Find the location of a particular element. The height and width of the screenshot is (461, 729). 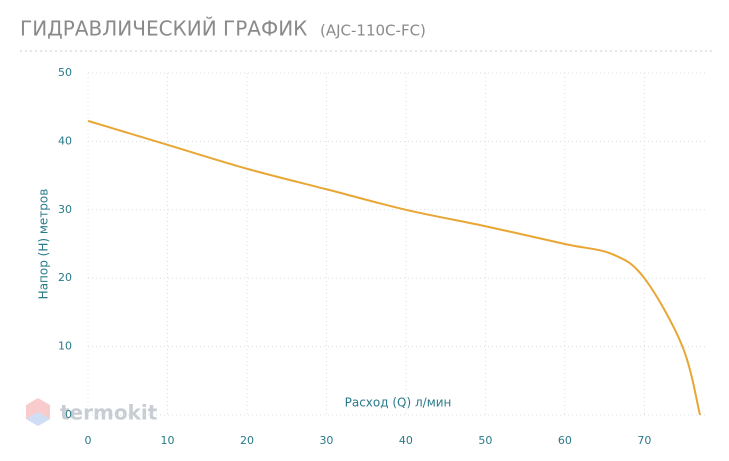

x-tick-label: 40 is located at coordinates (406, 440).